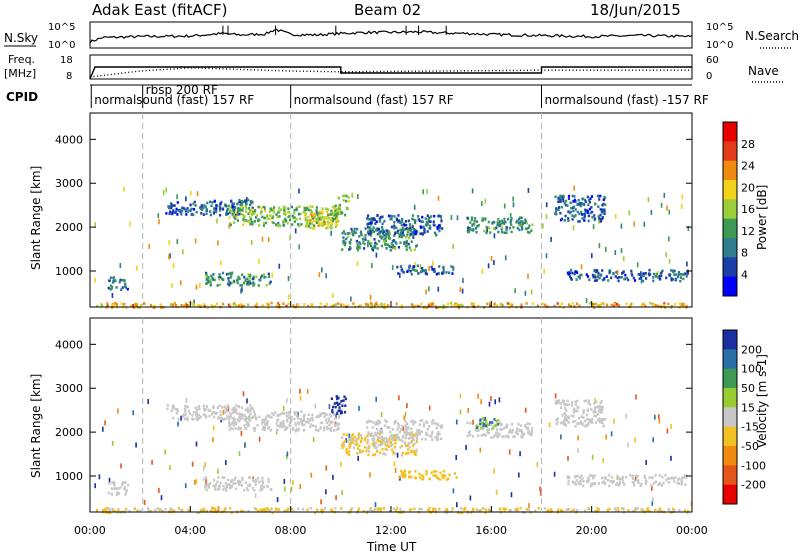 The height and width of the screenshot is (554, 800). Describe the element at coordinates (69, 271) in the screenshot. I see `y-tick-label: 1000` at that location.